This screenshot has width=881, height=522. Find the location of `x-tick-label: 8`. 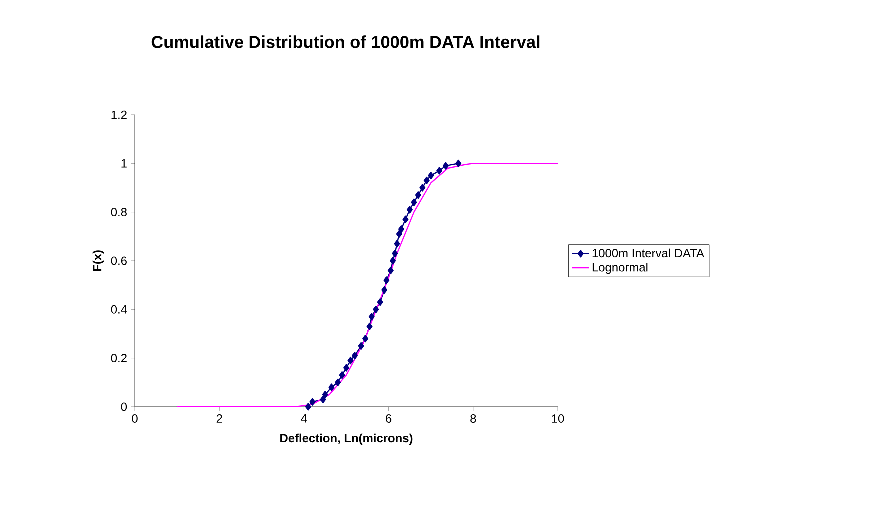

x-tick-label: 8 is located at coordinates (473, 418).